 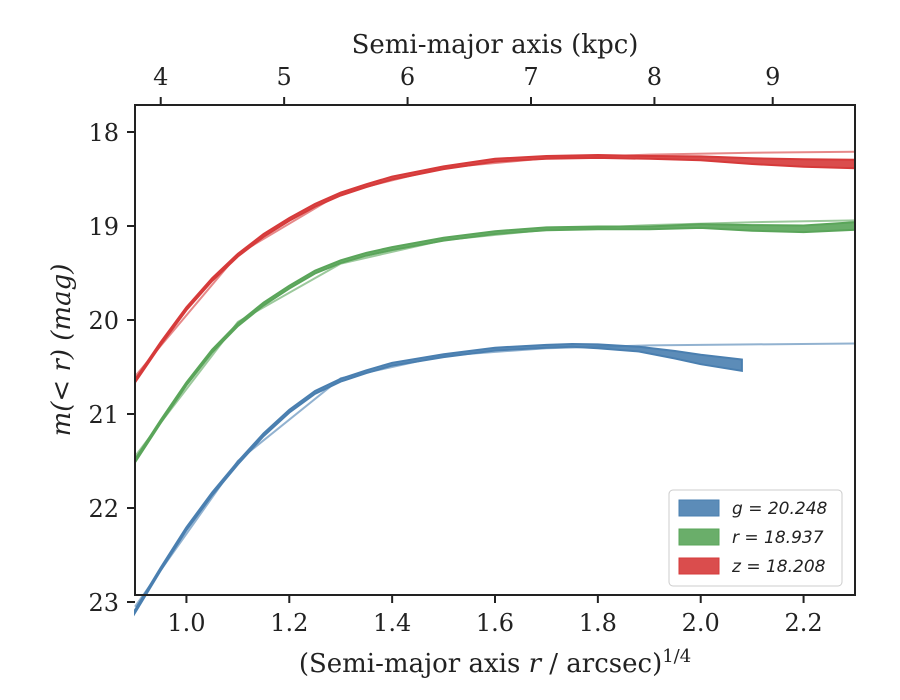 I want to click on x-axis-ticks: 1.0 1.2 1.4 1.6 1.8 2.0 2.2, so click(x=495, y=616).